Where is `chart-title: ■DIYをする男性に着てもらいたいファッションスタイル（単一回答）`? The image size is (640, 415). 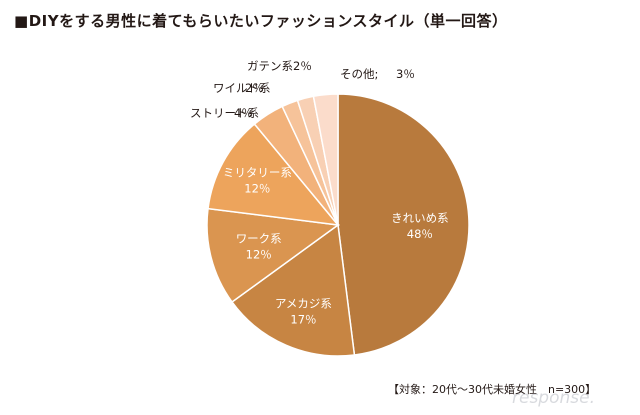 chart-title: ■DIYをする男性に着てもらいたいファッションスタイル（単一回答） is located at coordinates (261, 20).